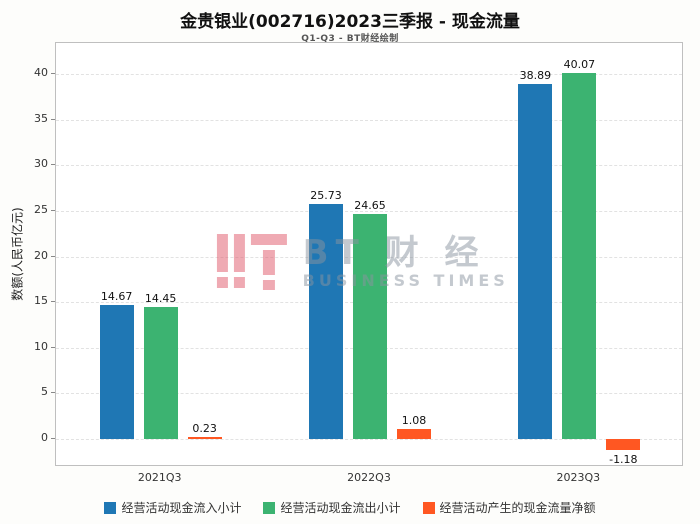 This screenshot has width=700, height=524. I want to click on legend-label: 经营活动现金流入小计, so click(181, 508).